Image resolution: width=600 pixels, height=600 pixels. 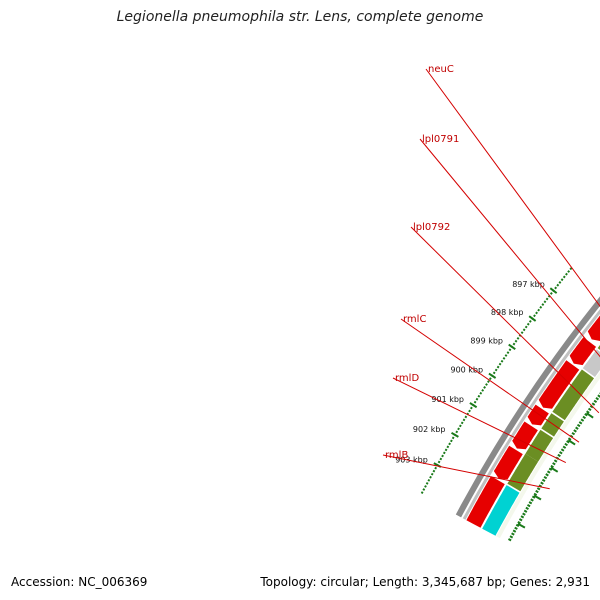 I want to click on gene-label-rmlB: rmlB, so click(x=396, y=455).